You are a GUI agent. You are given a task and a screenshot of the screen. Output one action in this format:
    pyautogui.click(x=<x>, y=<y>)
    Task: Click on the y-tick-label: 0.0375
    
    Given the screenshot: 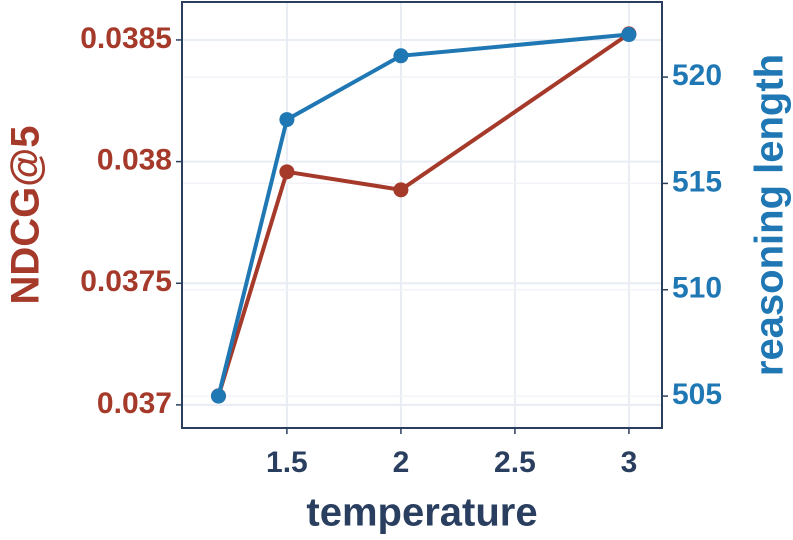 What is the action you would take?
    pyautogui.click(x=126, y=281)
    